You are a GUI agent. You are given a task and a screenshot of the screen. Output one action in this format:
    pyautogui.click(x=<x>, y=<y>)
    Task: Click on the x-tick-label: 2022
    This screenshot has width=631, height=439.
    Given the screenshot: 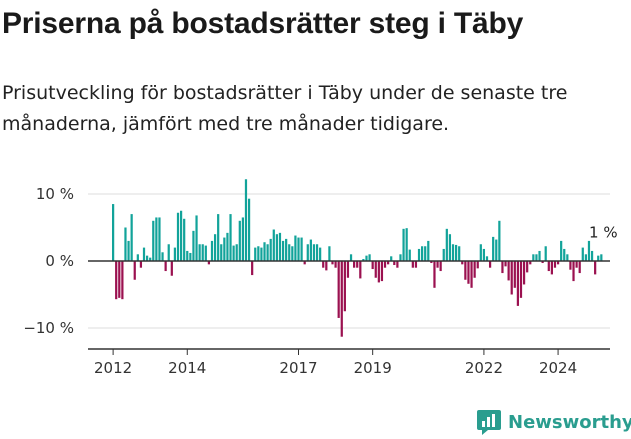 What is the action you would take?
    pyautogui.click(x=484, y=368)
    